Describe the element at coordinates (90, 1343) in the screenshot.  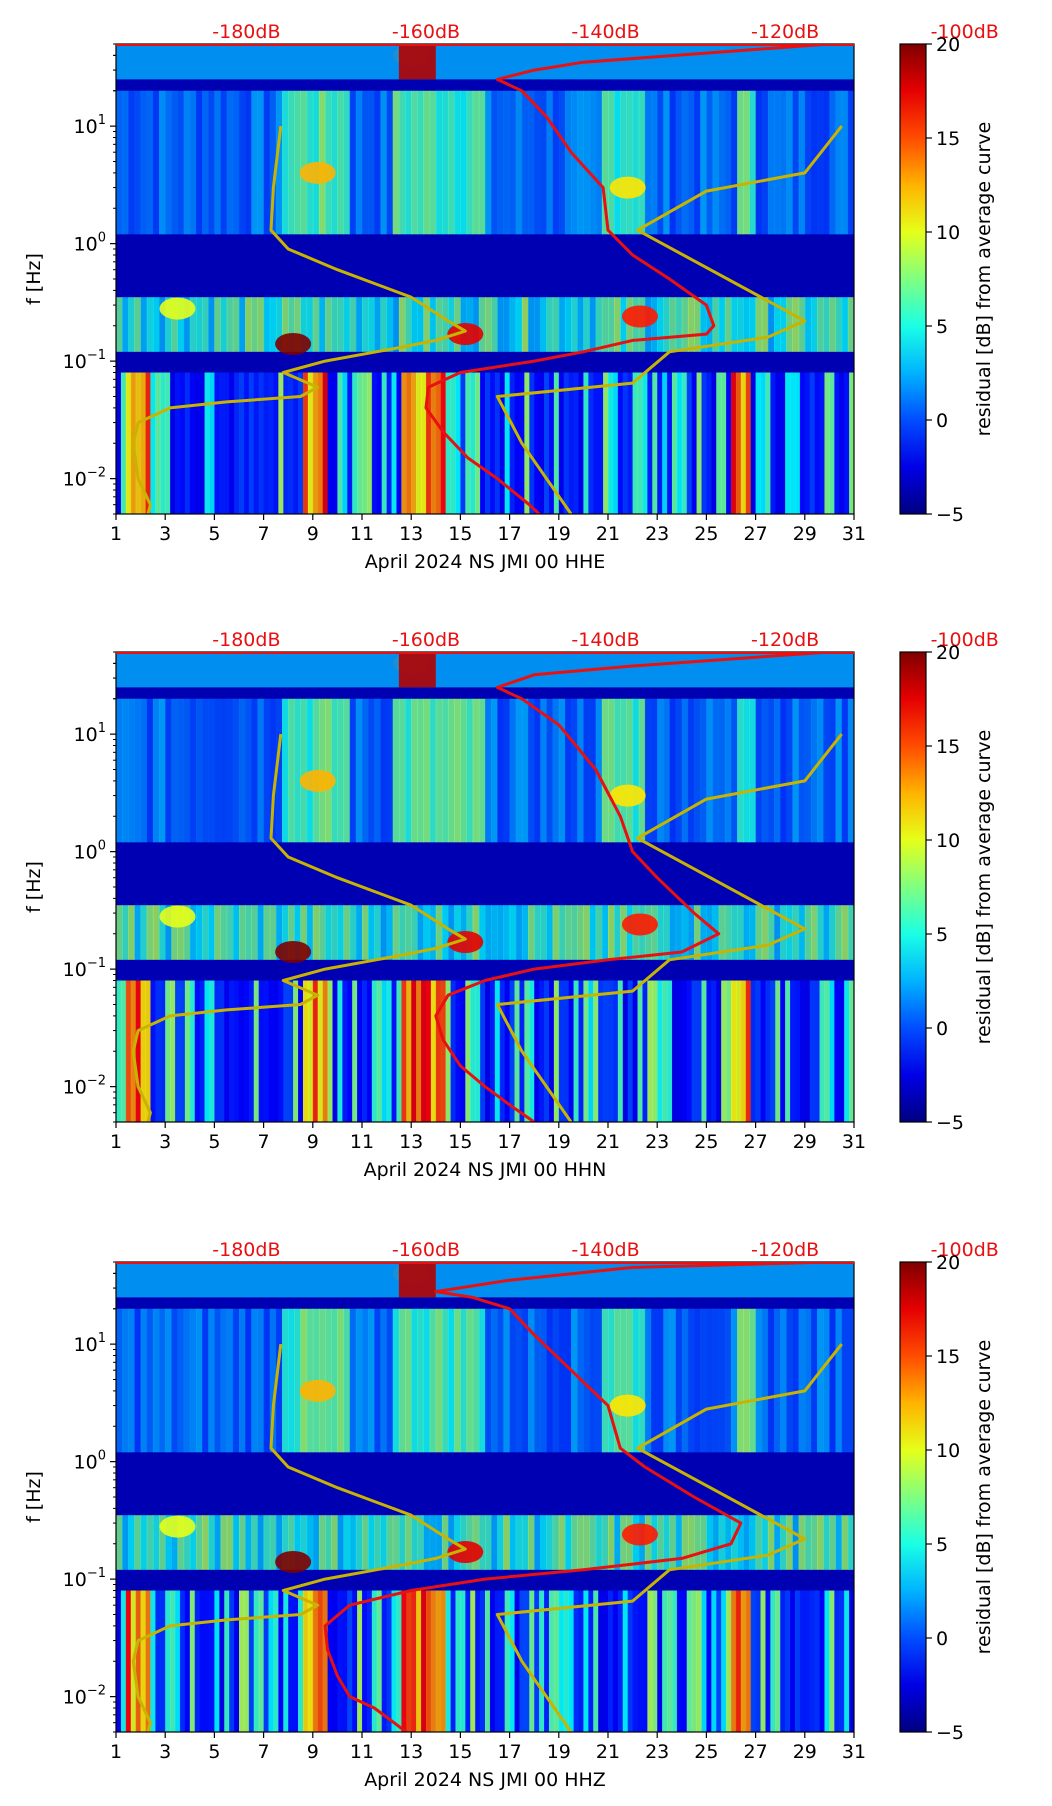
I see `y-tick-label: 10¹` at that location.